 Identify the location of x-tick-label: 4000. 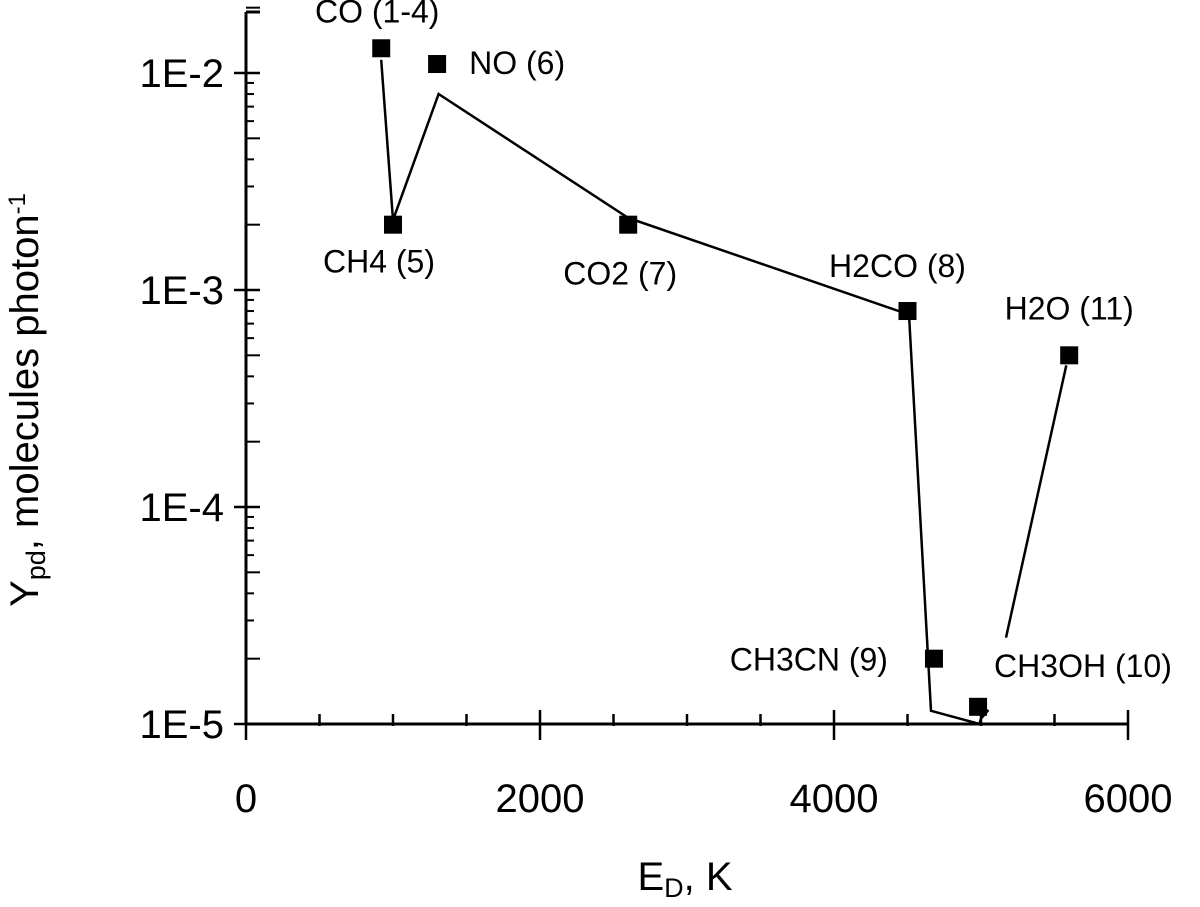
(834, 799).